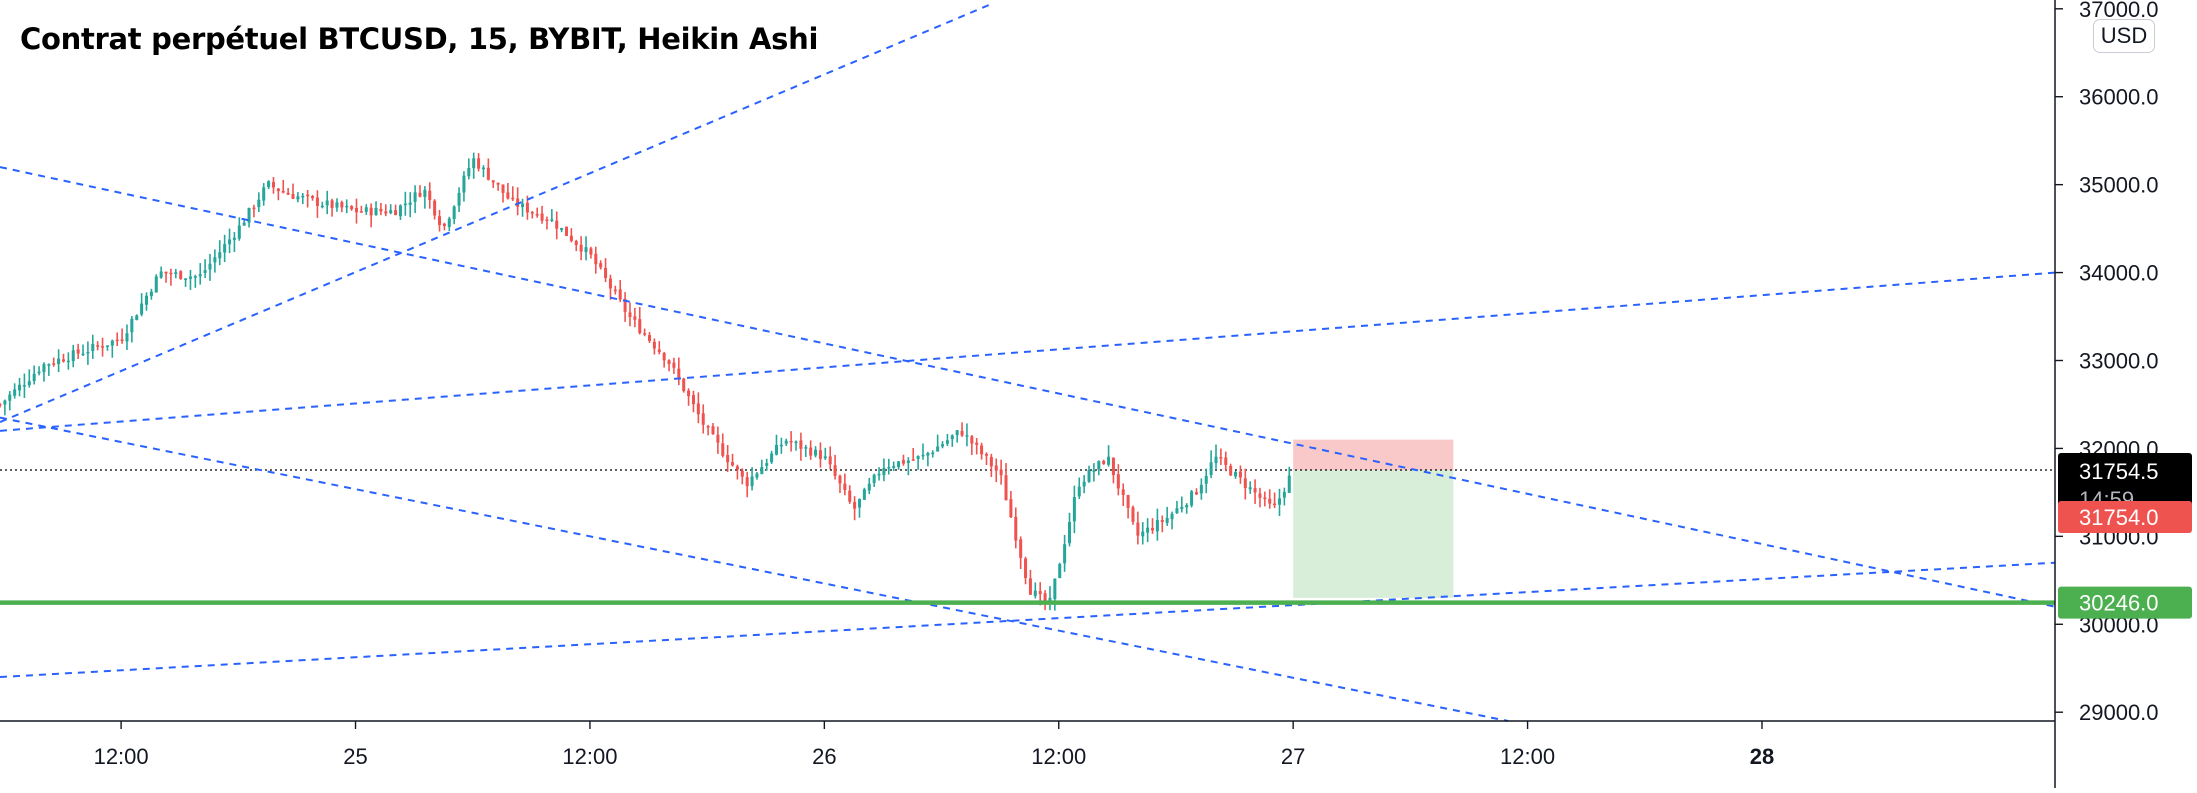 The image size is (2197, 793). I want to click on x-tick-label: 12:00, so click(1058, 756).